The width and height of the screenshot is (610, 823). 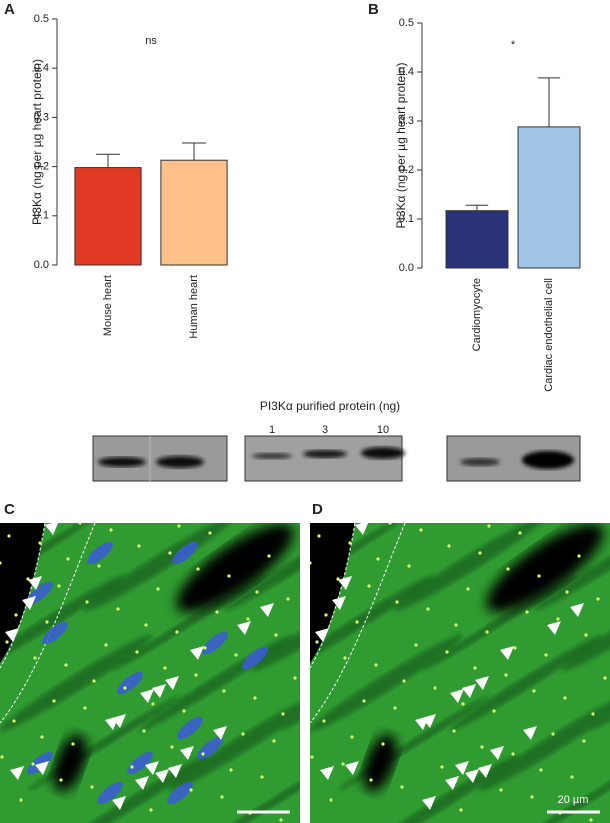 What do you see at coordinates (108, 305) in the screenshot?
I see `x-tick-label: Mouse heart` at bounding box center [108, 305].